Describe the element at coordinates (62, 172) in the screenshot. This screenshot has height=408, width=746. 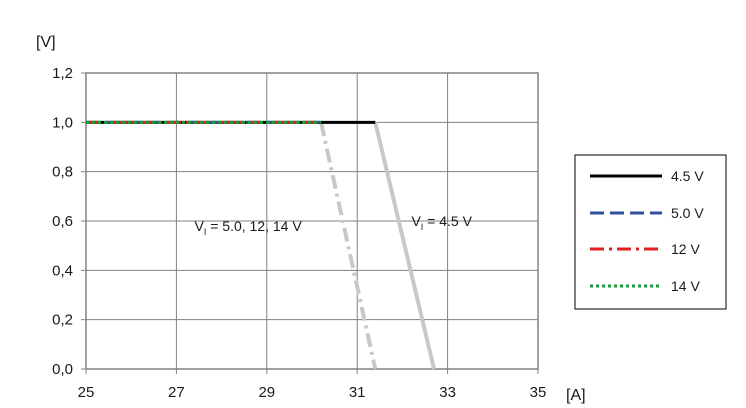
I see `y-tick-label: 0,8` at that location.